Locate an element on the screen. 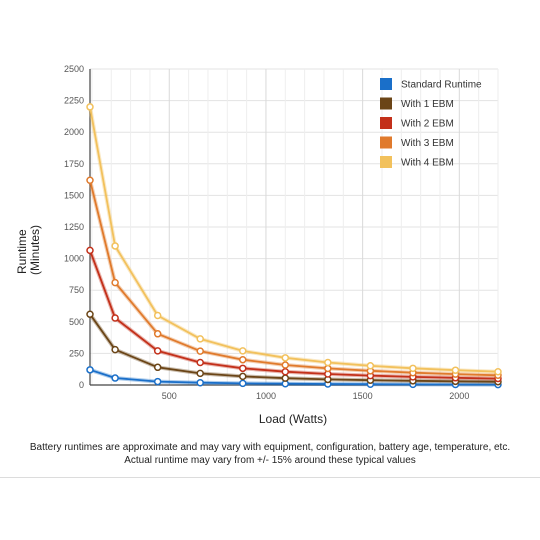 The width and height of the screenshot is (540, 540). y-tick-label: 1750 is located at coordinates (74, 164).